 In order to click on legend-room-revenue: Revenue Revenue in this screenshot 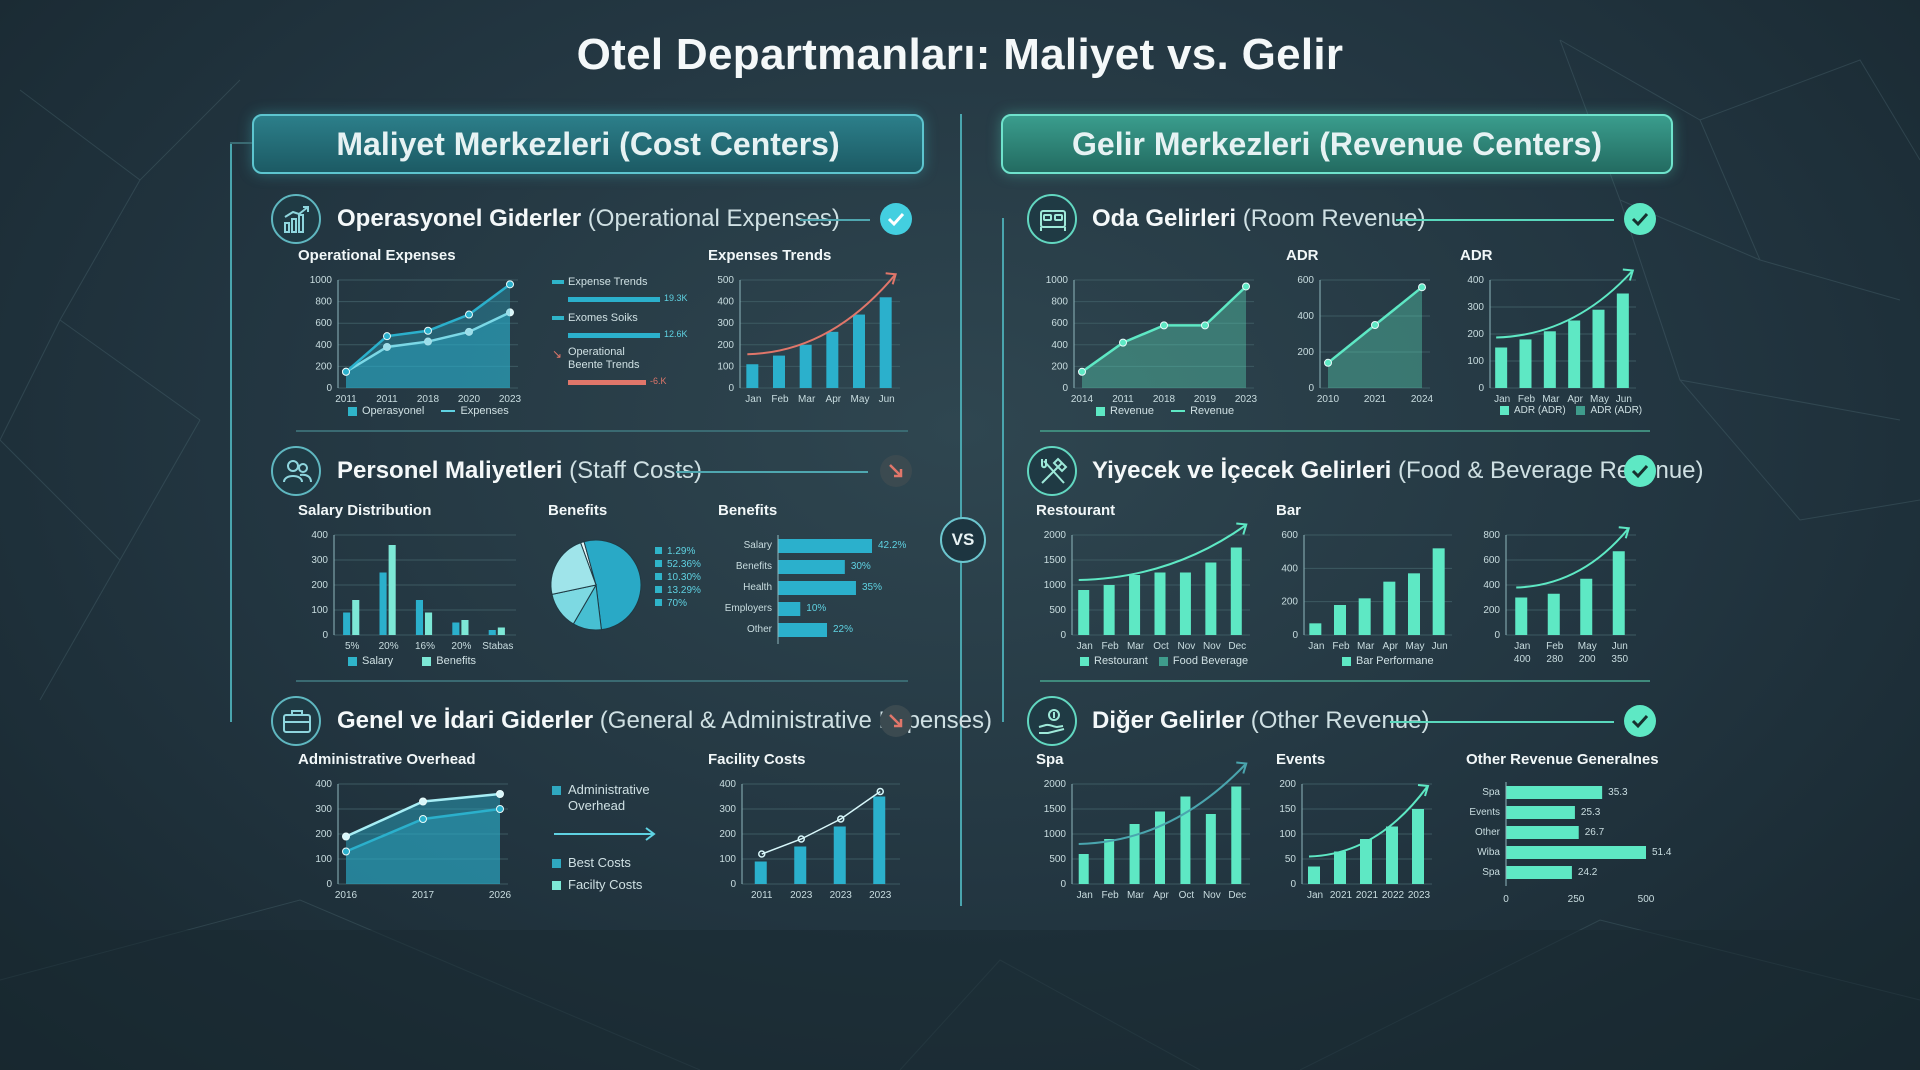, I will do `click(1165, 411)`.